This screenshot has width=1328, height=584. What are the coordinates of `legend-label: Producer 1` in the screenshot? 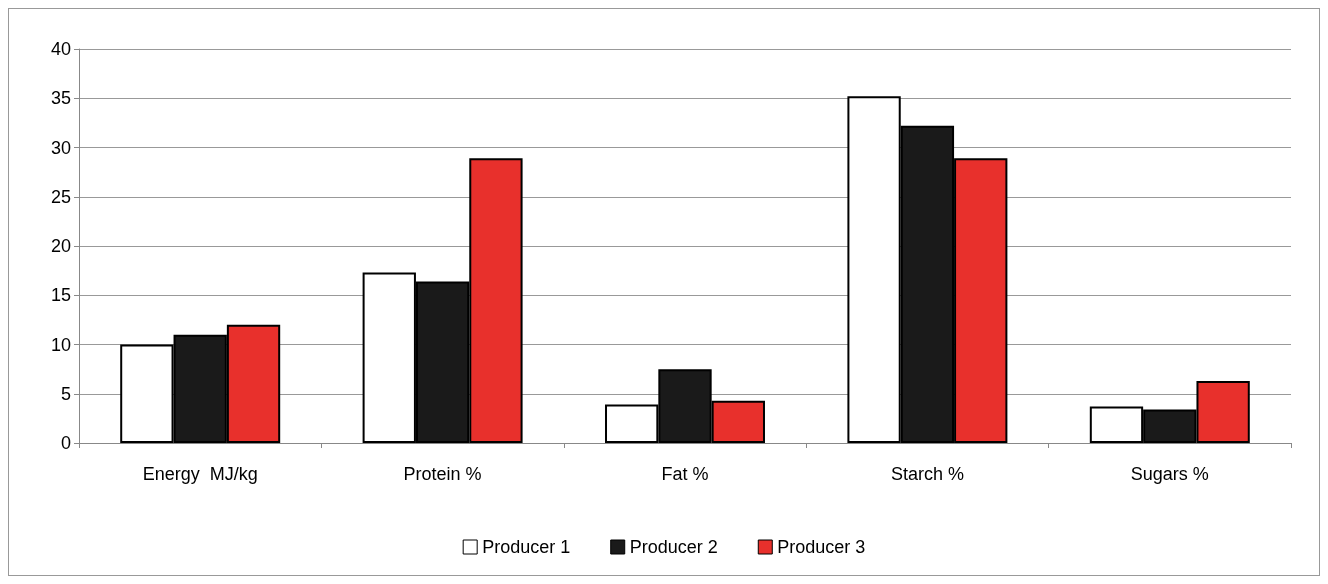 It's located at (526, 547).